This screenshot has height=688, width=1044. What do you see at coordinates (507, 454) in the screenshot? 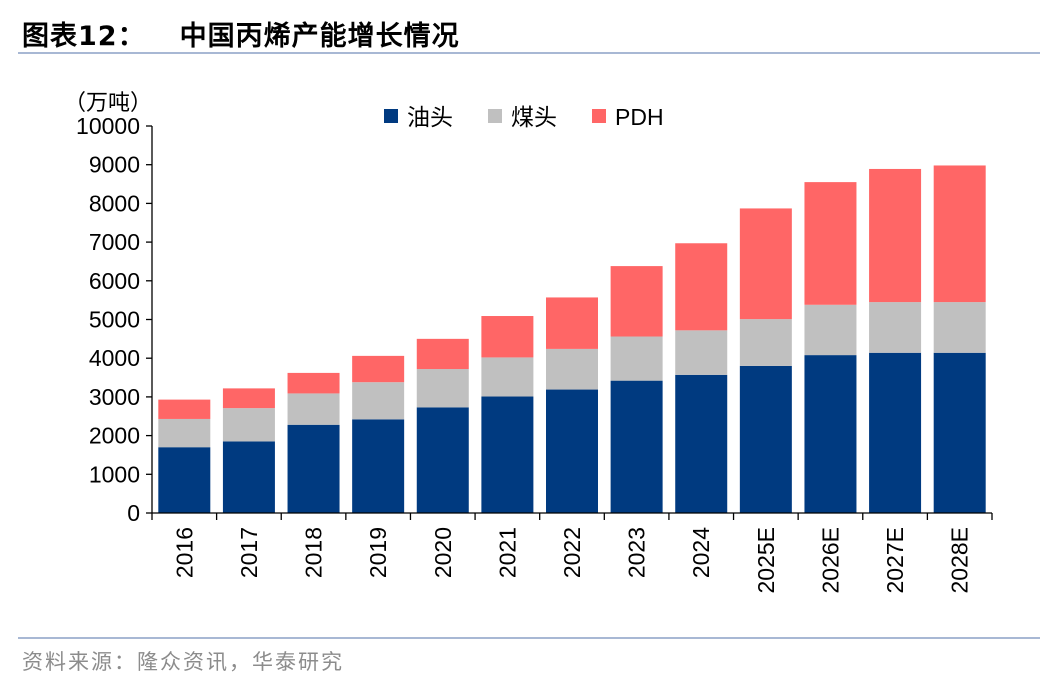
I see `bar-segment-oil-2021` at bounding box center [507, 454].